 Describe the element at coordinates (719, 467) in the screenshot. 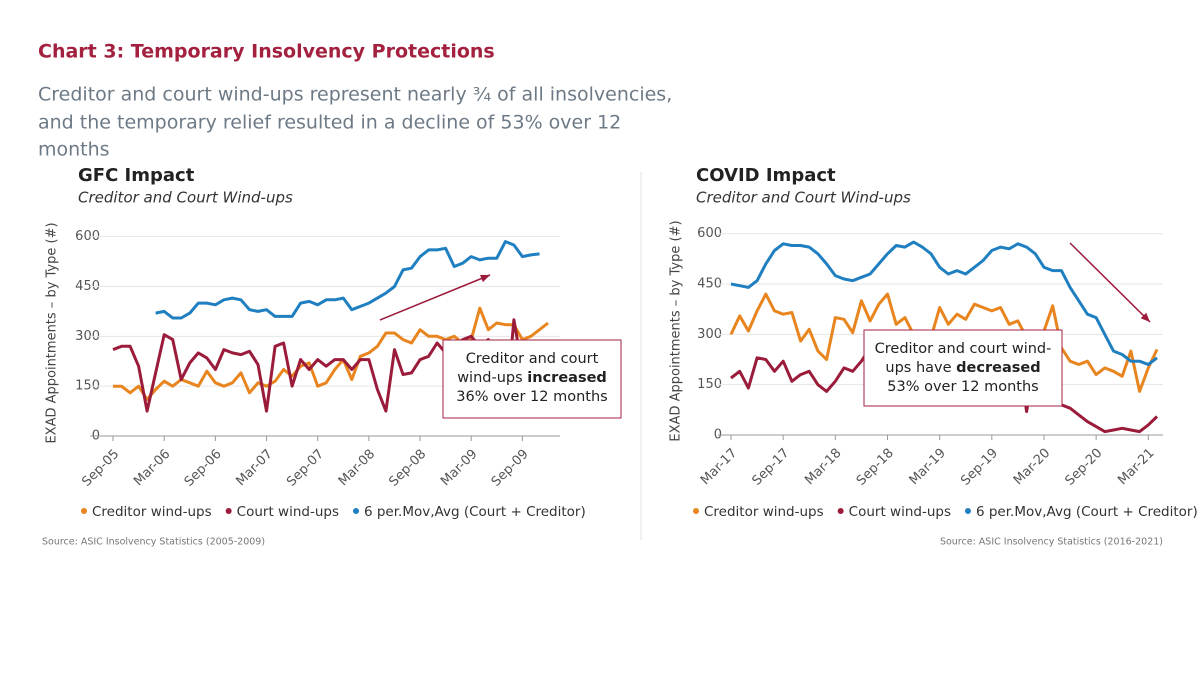

I see `x-tick-label: Mar-17` at that location.